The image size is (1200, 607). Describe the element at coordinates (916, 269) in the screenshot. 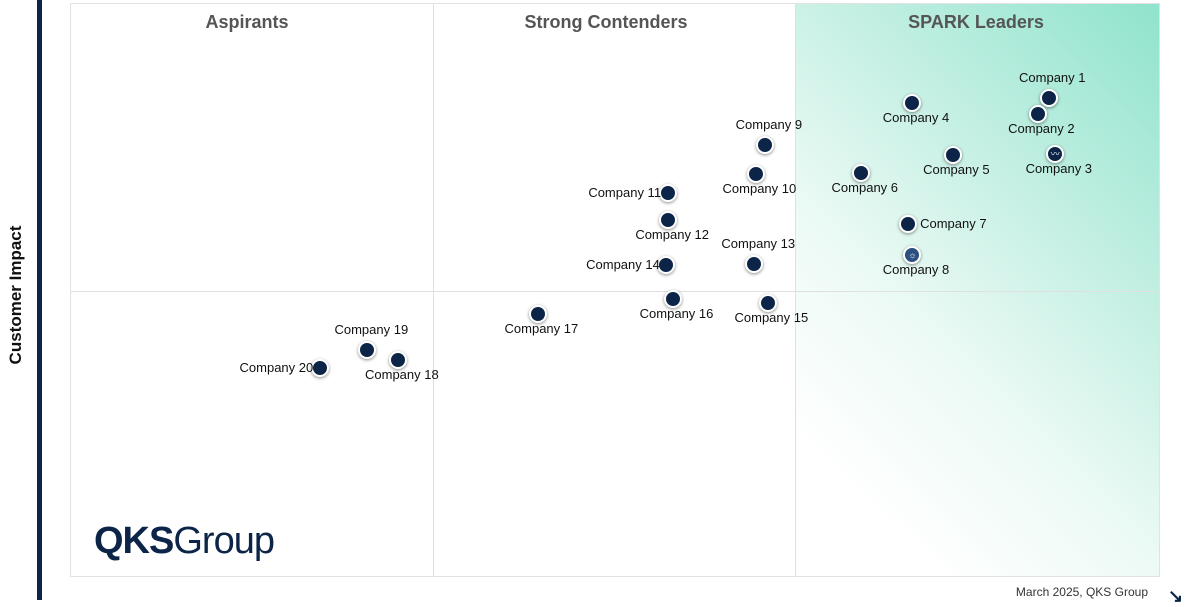

I see `data-label: Company 8` at that location.